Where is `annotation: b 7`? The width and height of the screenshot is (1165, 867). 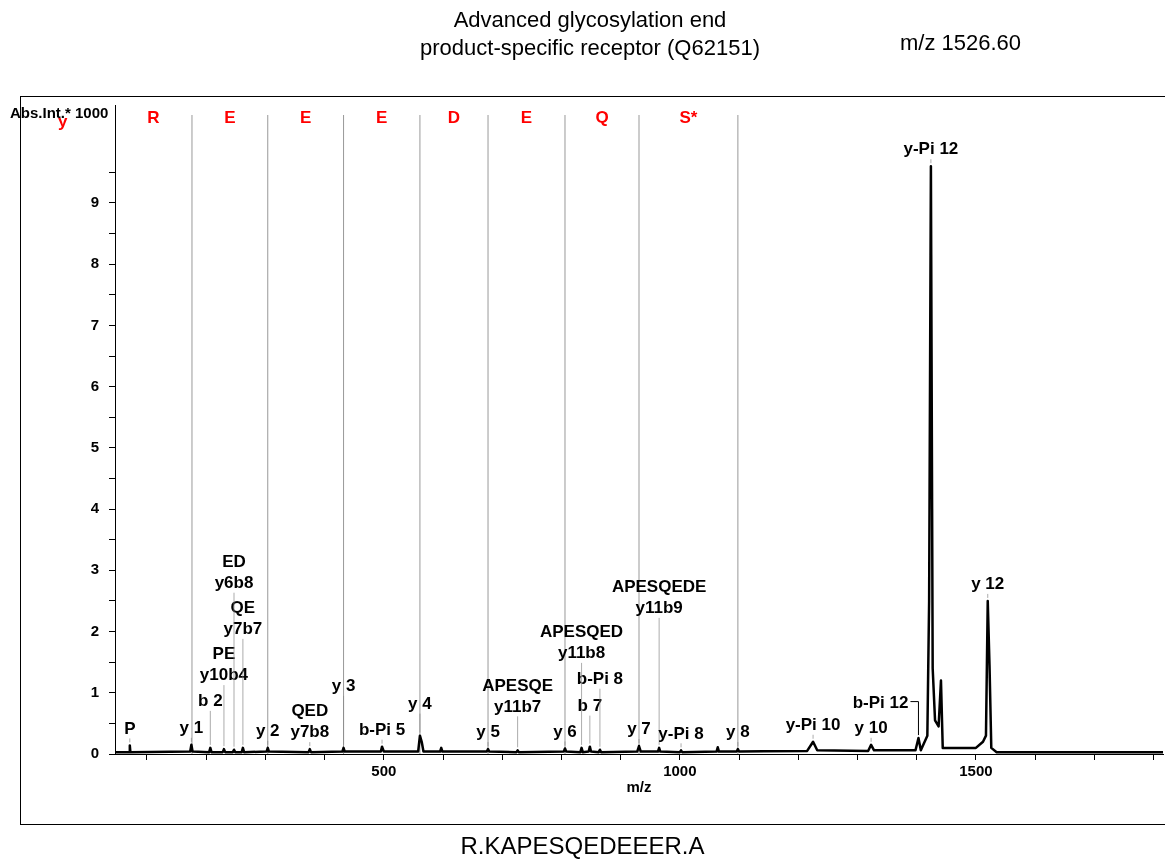
annotation: b 7 is located at coordinates (590, 705).